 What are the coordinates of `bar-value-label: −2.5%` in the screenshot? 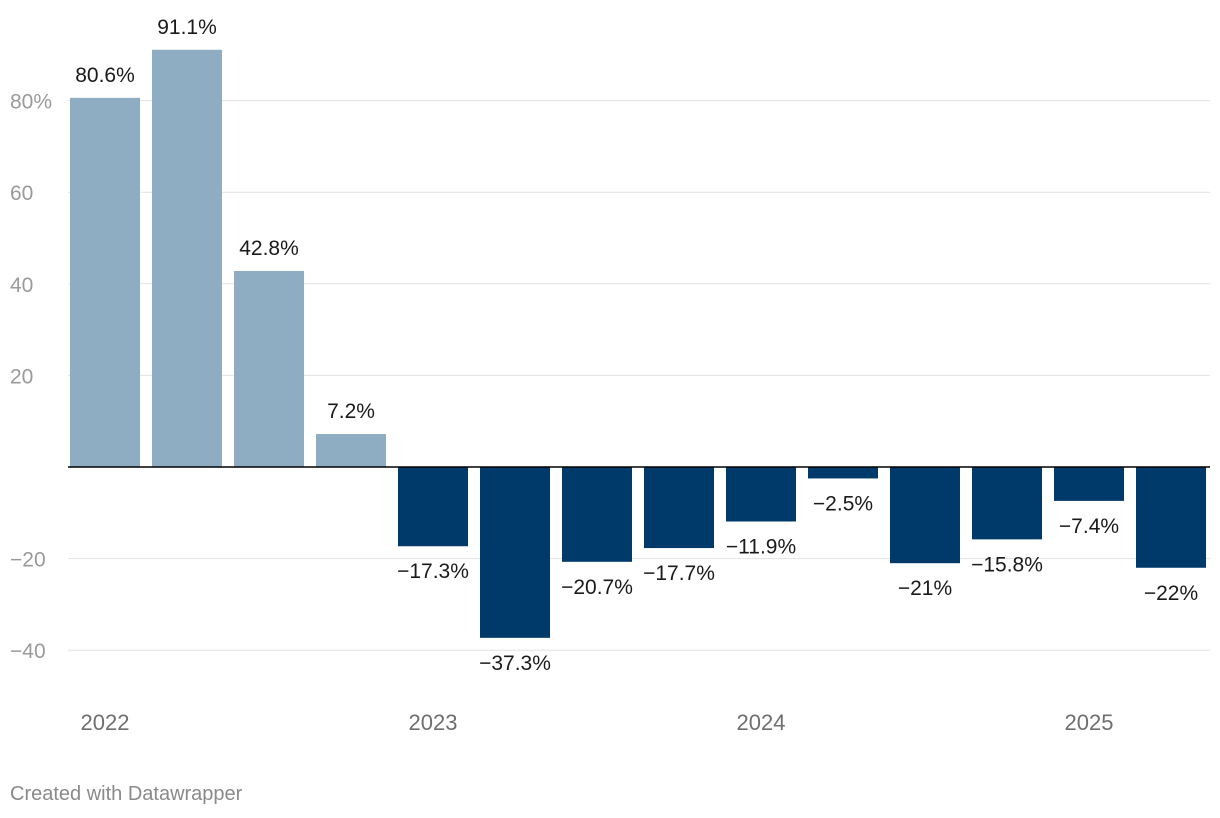 It's located at (843, 503).